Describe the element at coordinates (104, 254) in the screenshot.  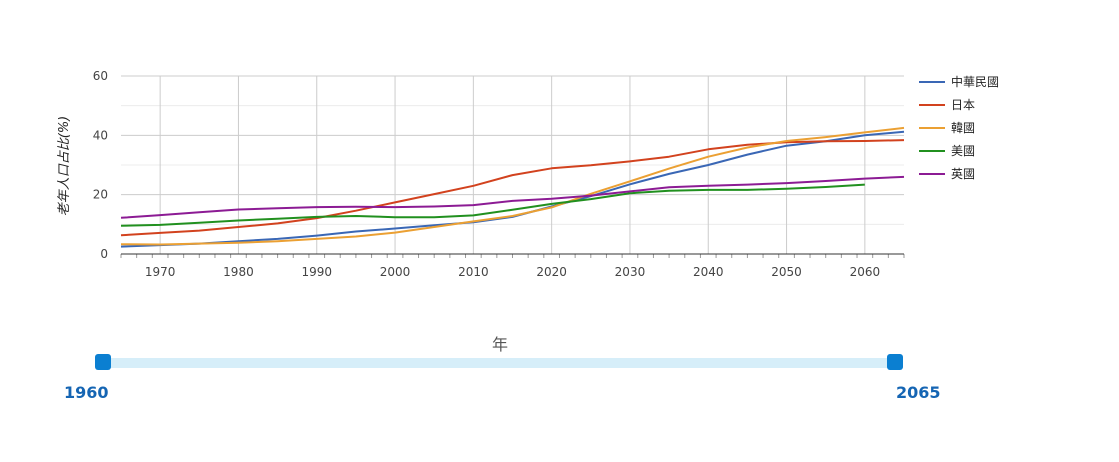
I see `y-tick-label: 0` at that location.